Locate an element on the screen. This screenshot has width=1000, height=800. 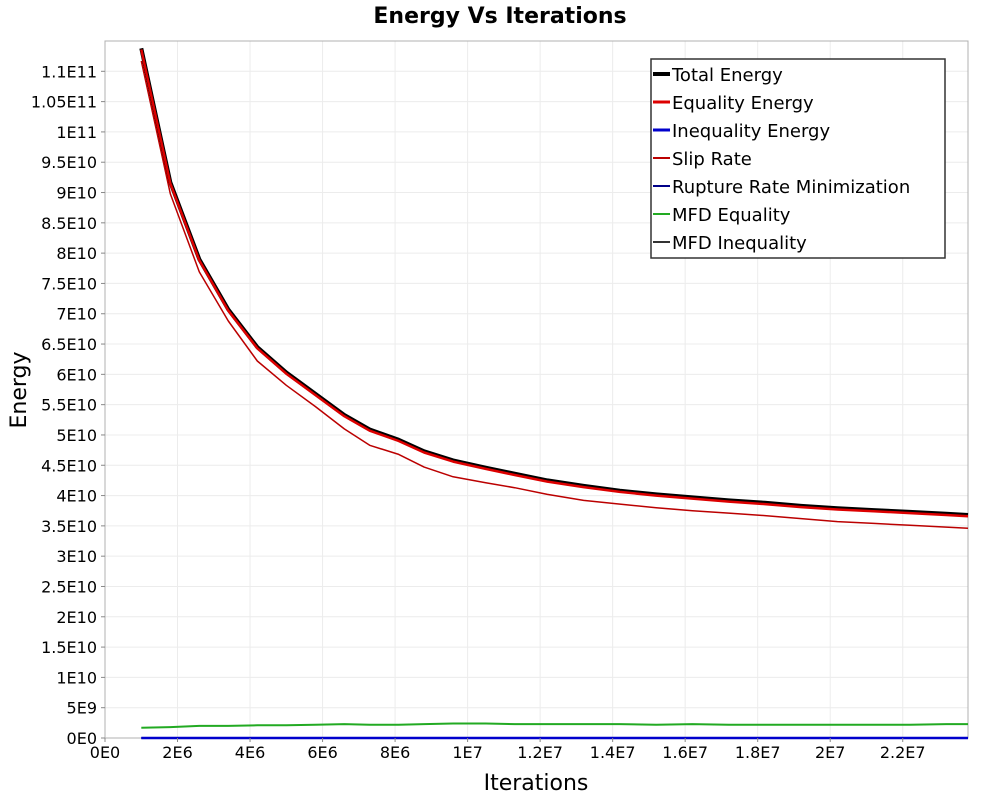
y-tick-label: 5E10 is located at coordinates (76, 435).